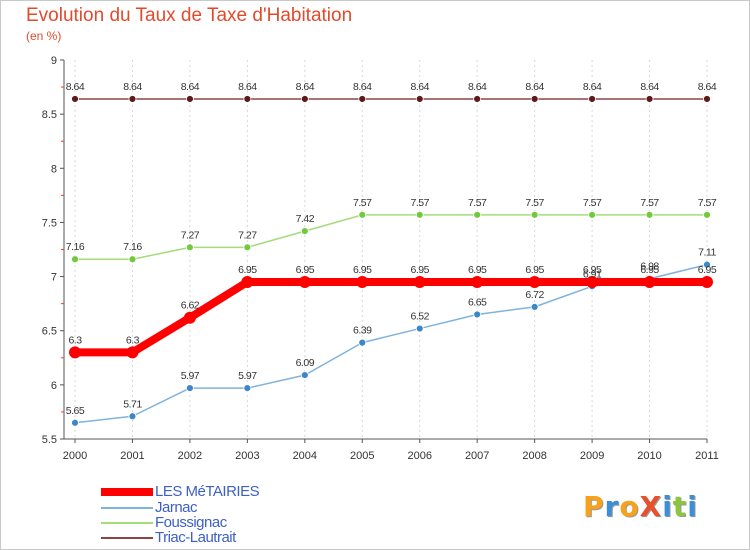 The height and width of the screenshot is (550, 750). I want to click on data-label: 7.11, so click(707, 253).